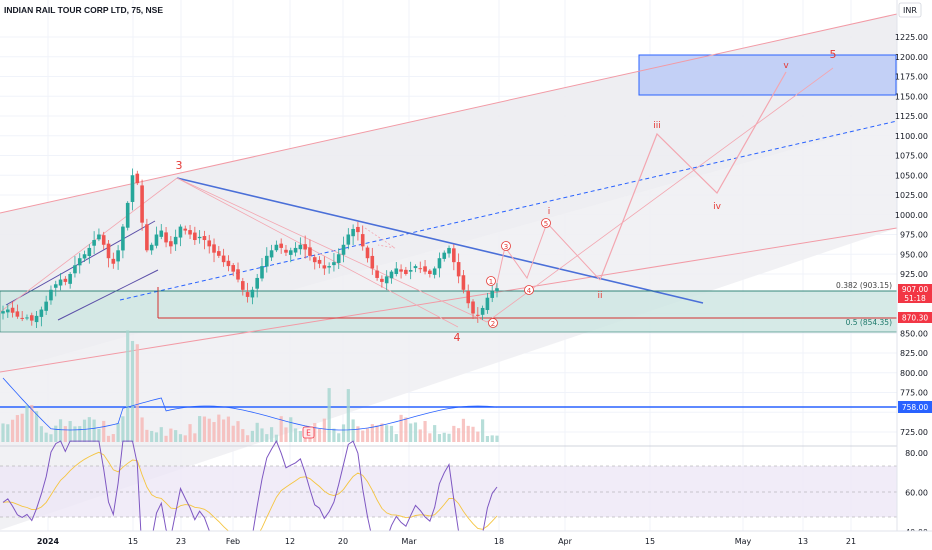  I want to click on svg-text: 51:18, so click(915, 298).